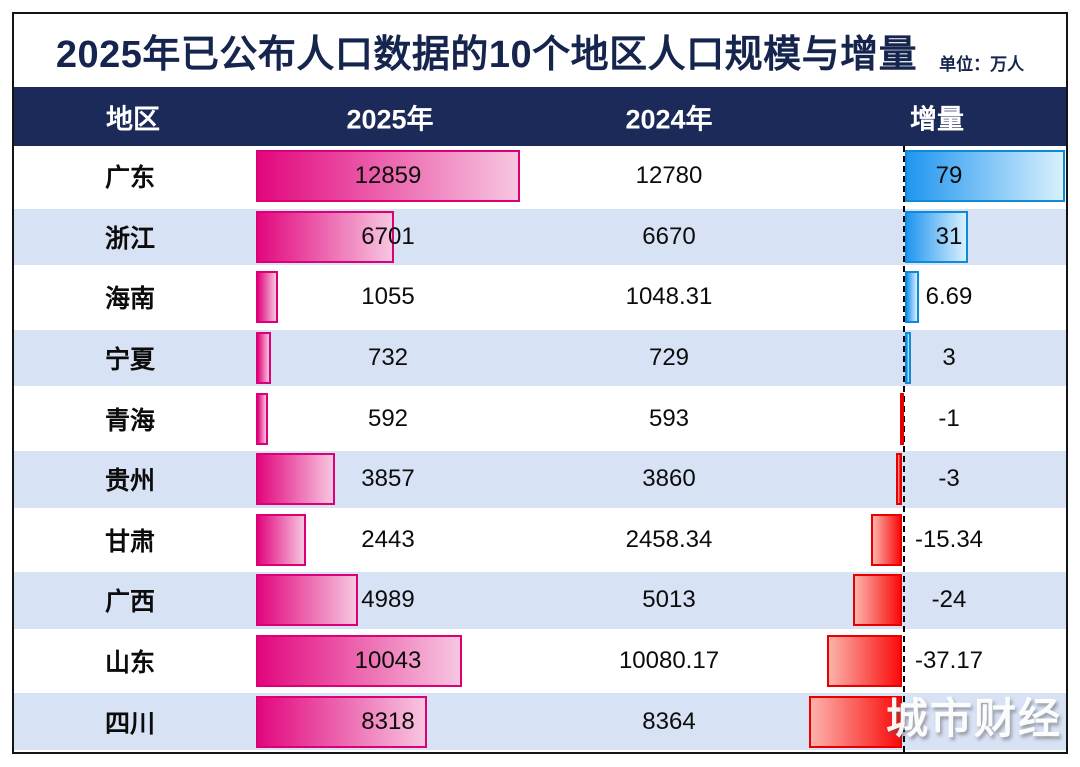 This screenshot has height=767, width=1080. I want to click on title-bar: 2025年已公布人口数据的10个地区人口规模与增量 单位：万人, so click(540, 50).